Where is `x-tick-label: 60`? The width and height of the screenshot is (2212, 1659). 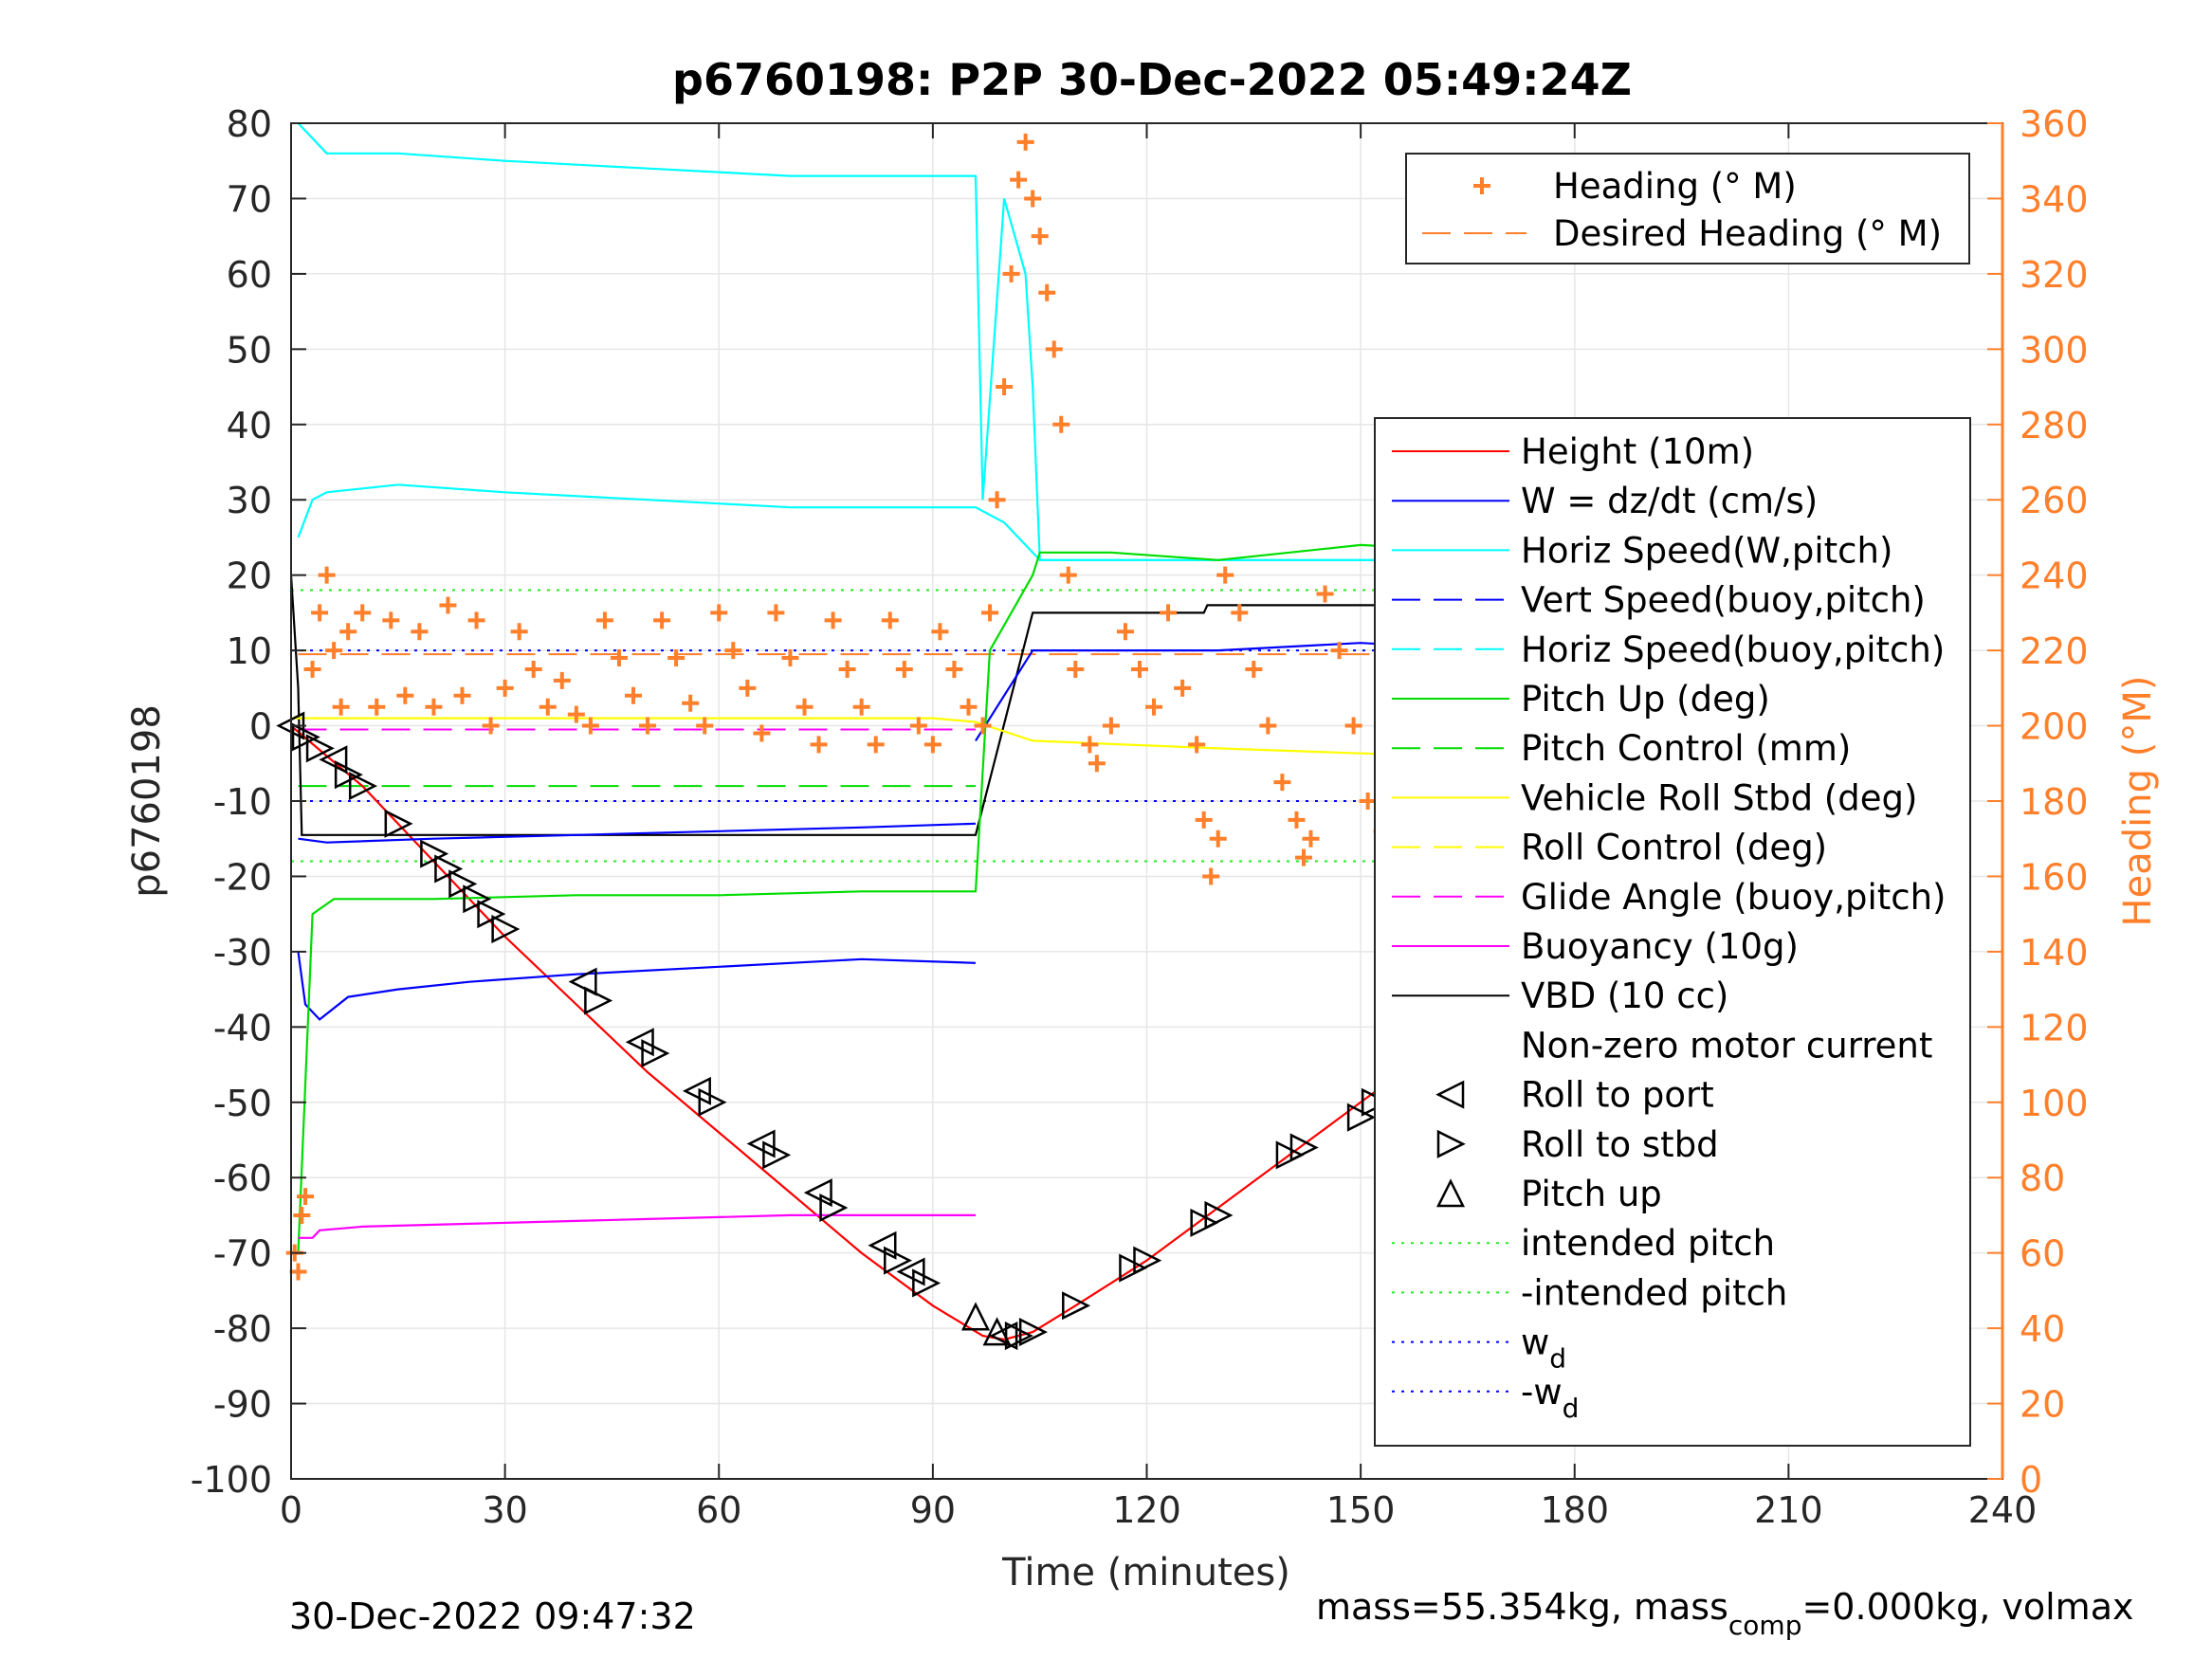
x-tick-label: 60 is located at coordinates (718, 1510).